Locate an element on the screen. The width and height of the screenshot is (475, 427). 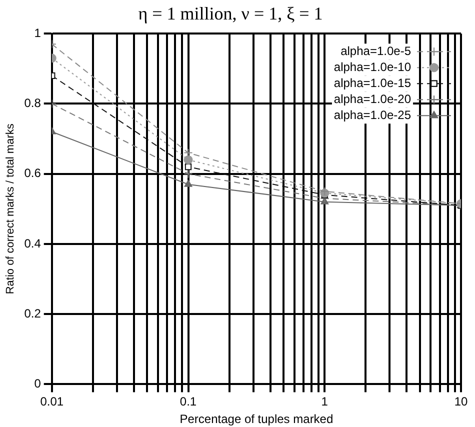
y-tick-label: 0.8 is located at coordinates (33, 103).